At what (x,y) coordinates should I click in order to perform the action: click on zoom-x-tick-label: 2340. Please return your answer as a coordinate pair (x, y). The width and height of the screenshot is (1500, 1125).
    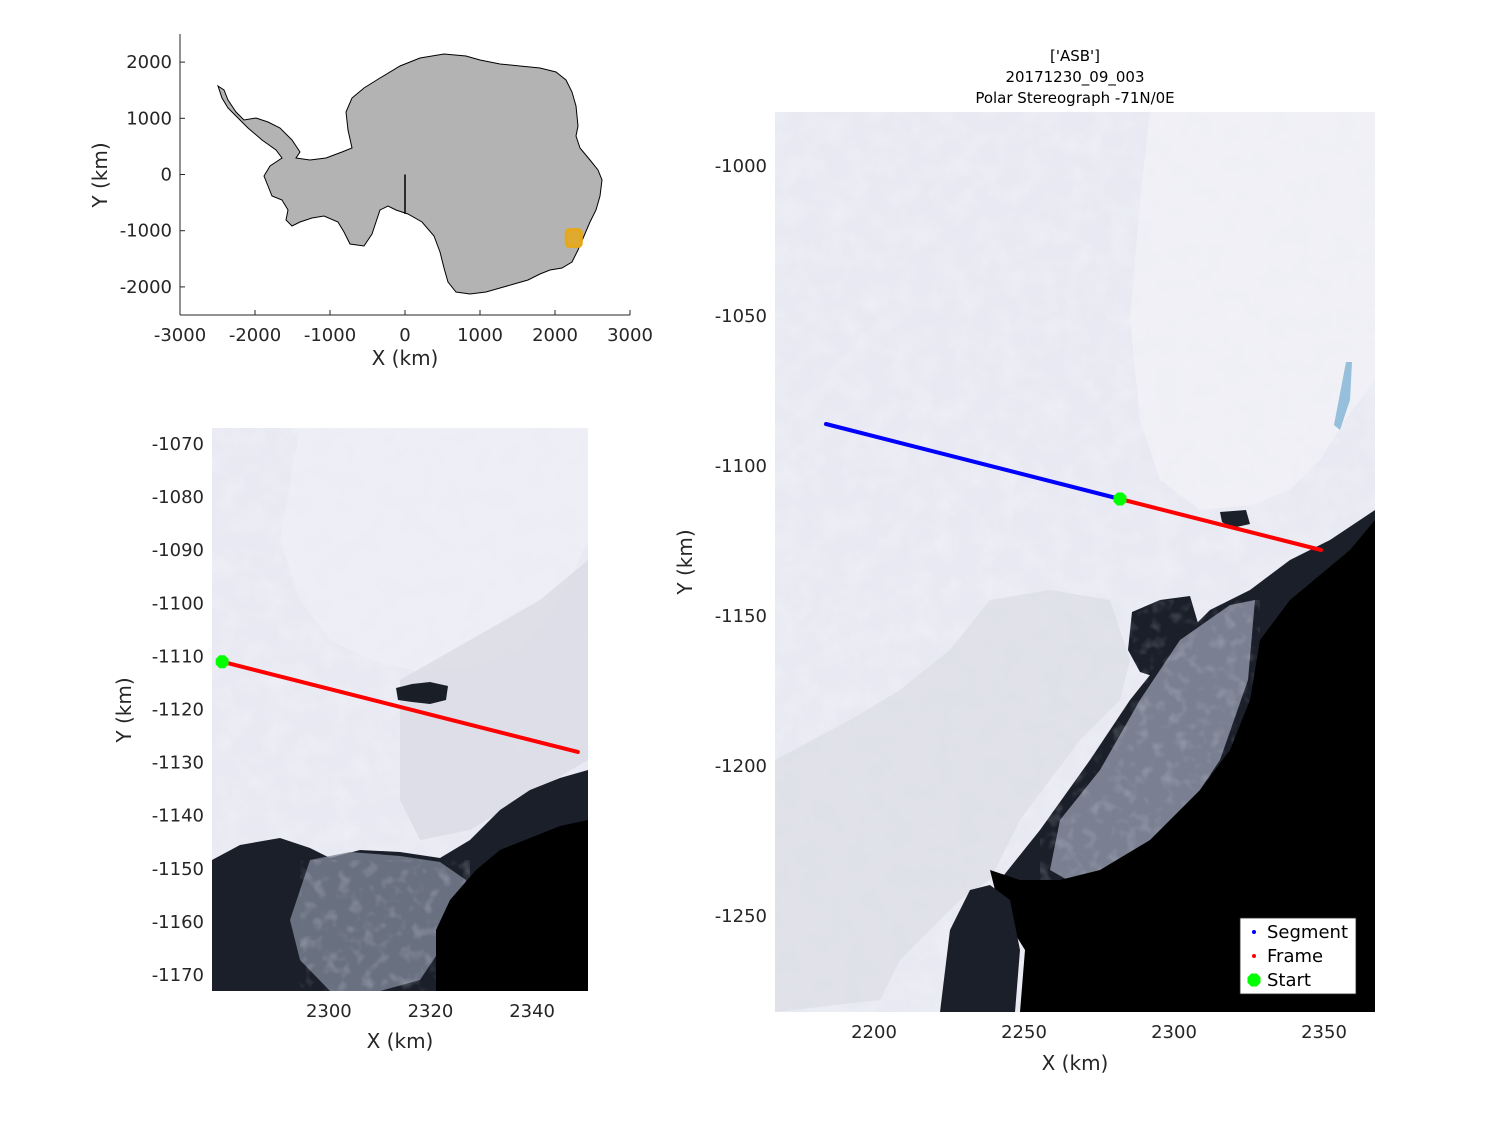
    Looking at the image, I should click on (532, 1011).